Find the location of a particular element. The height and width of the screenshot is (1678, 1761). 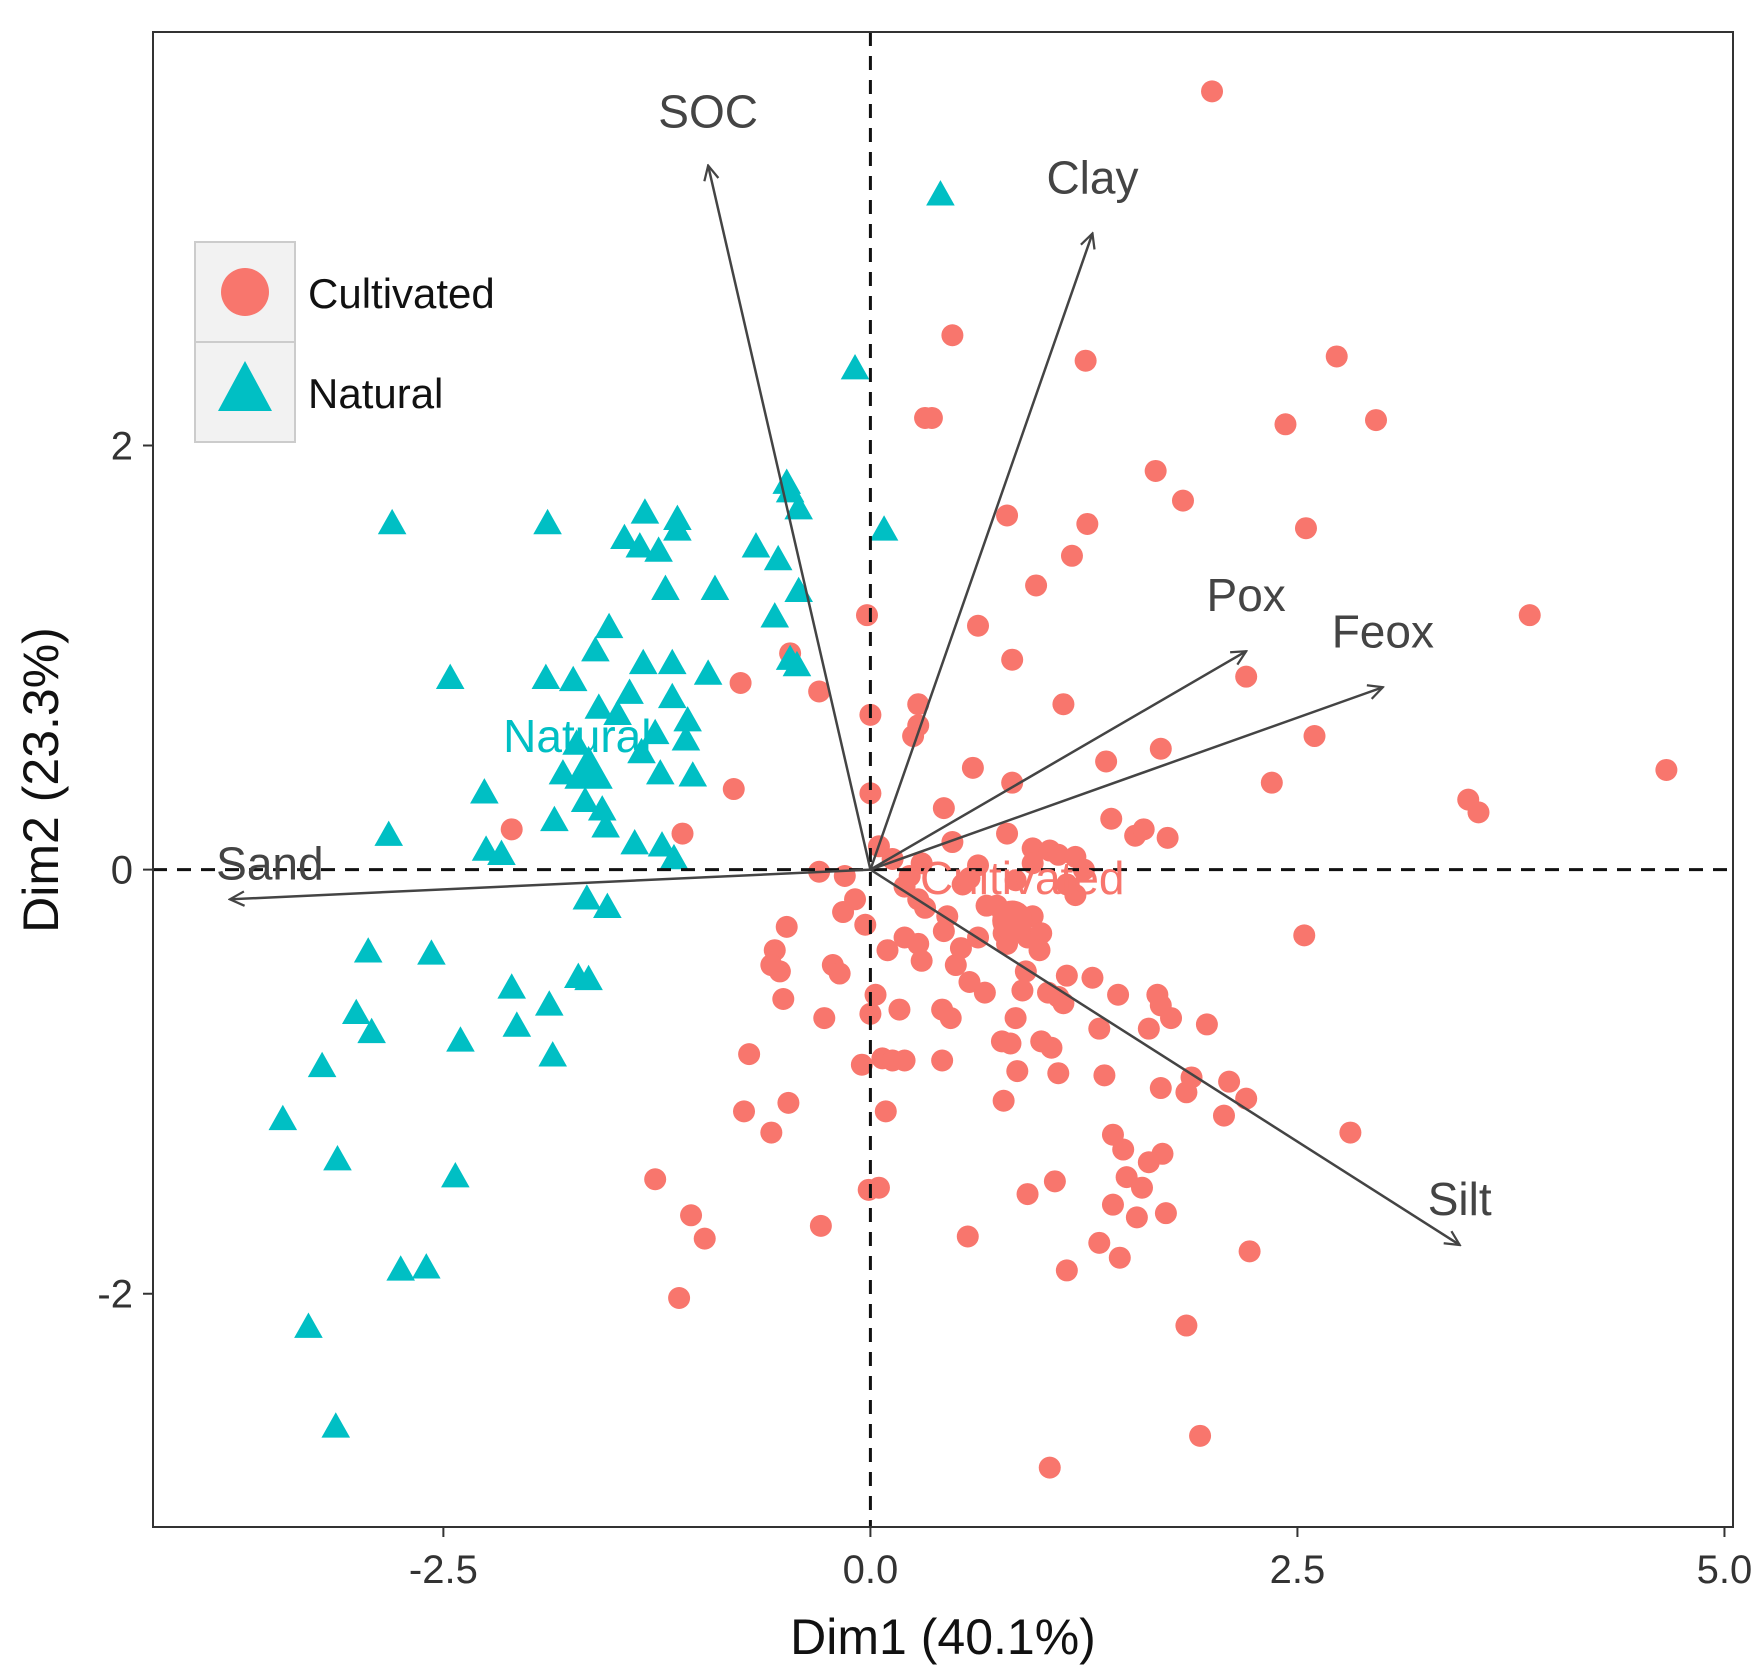

loading-arrow-pox is located at coordinates (1057, 761).